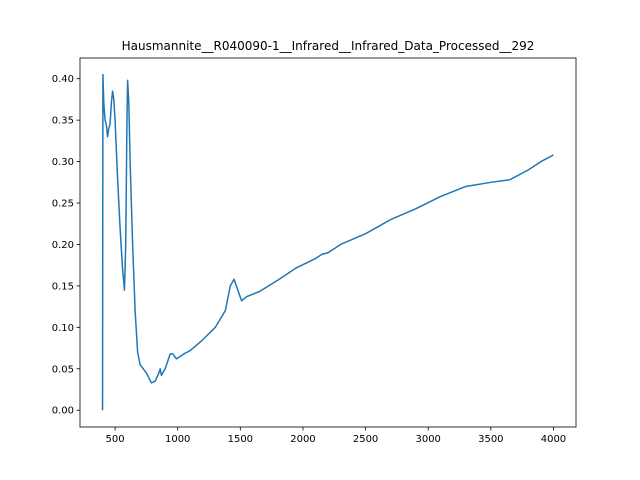 The width and height of the screenshot is (640, 480). Describe the element at coordinates (63, 411) in the screenshot. I see `y-tick-label: 0.00` at that location.